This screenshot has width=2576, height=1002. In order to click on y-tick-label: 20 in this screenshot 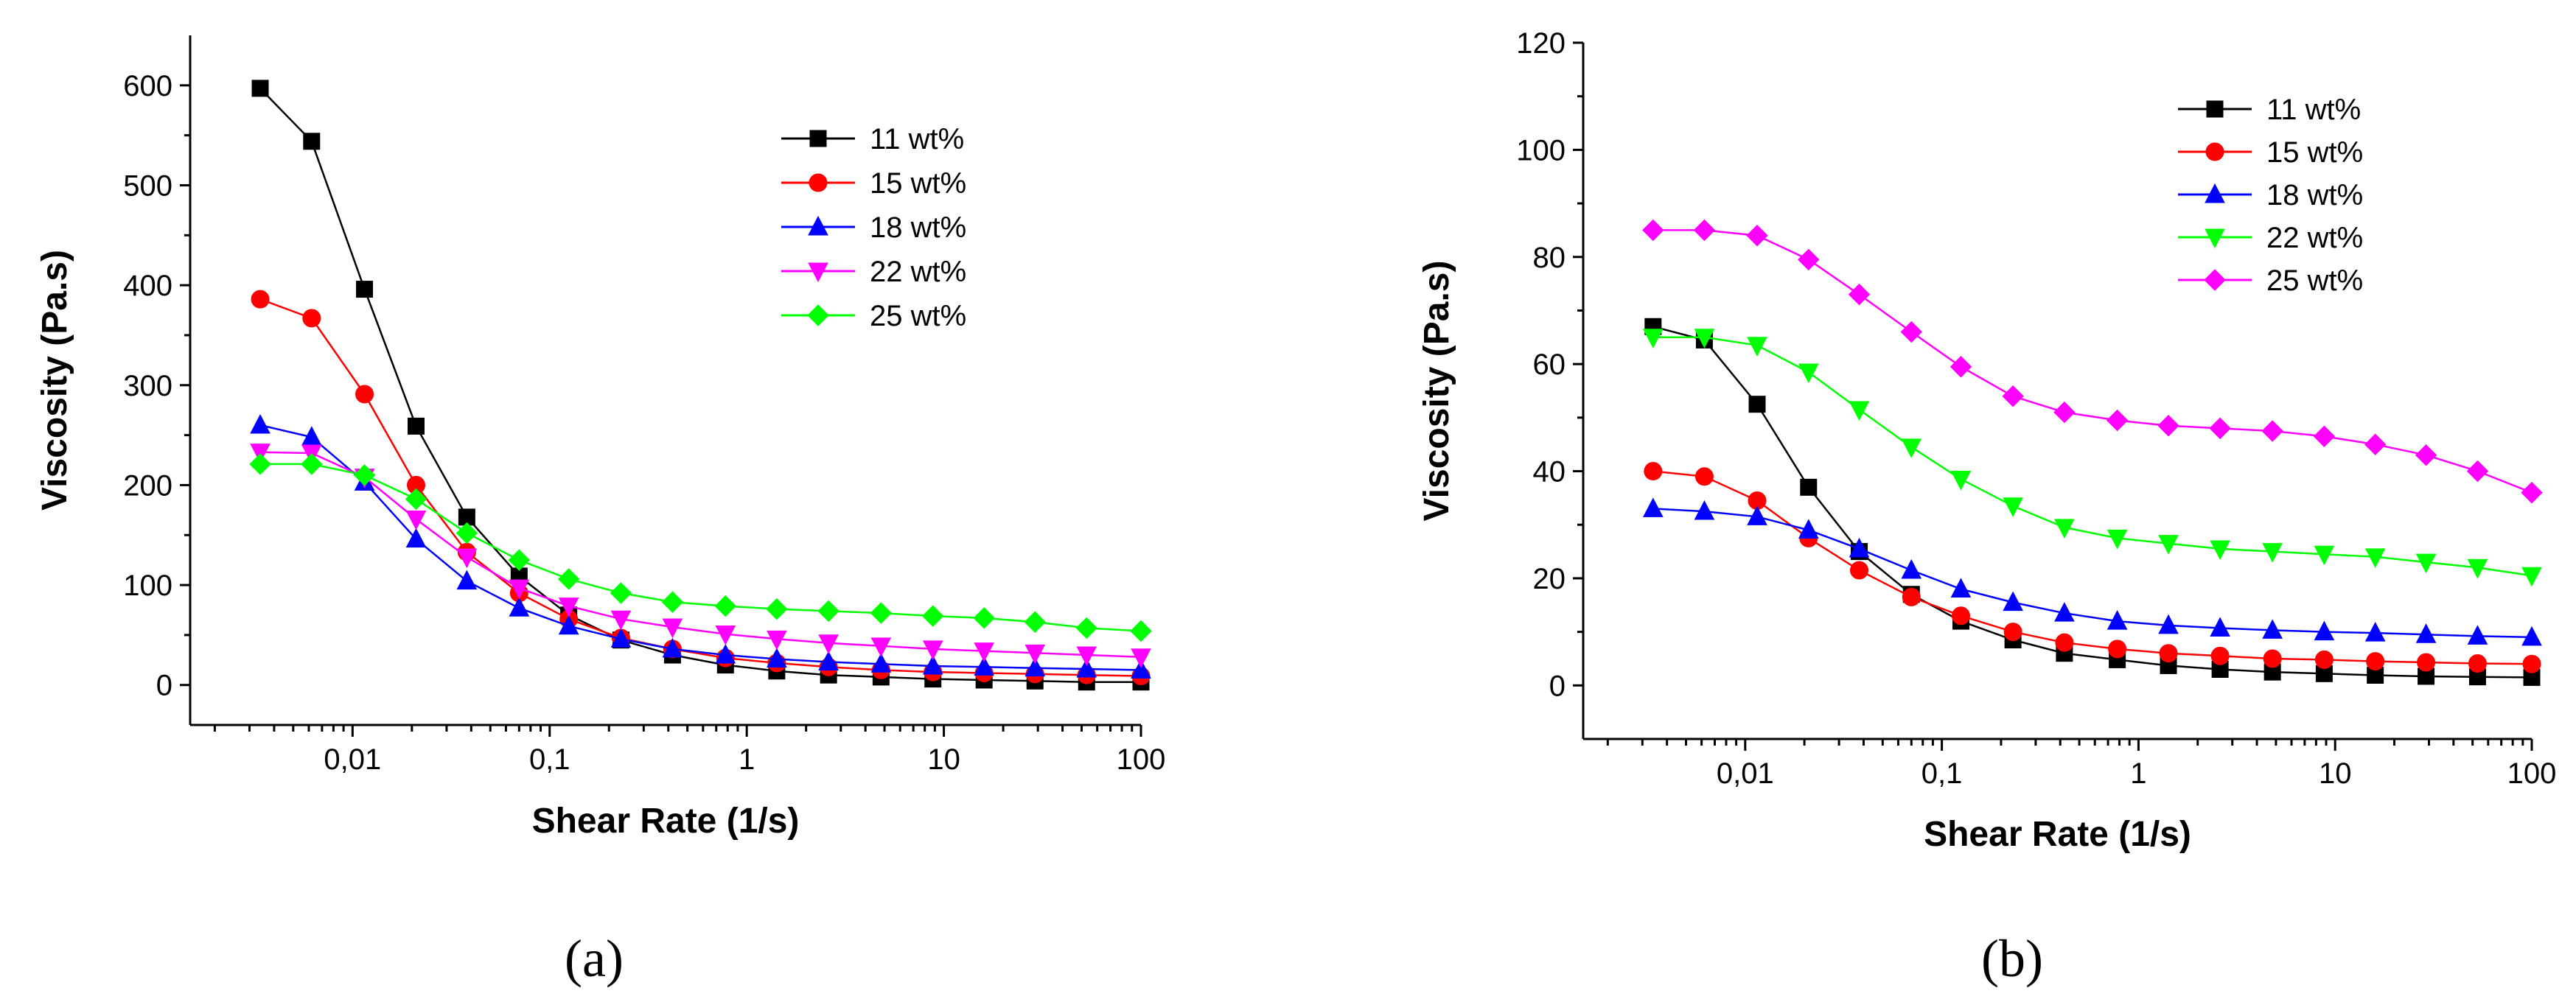, I will do `click(1549, 579)`.